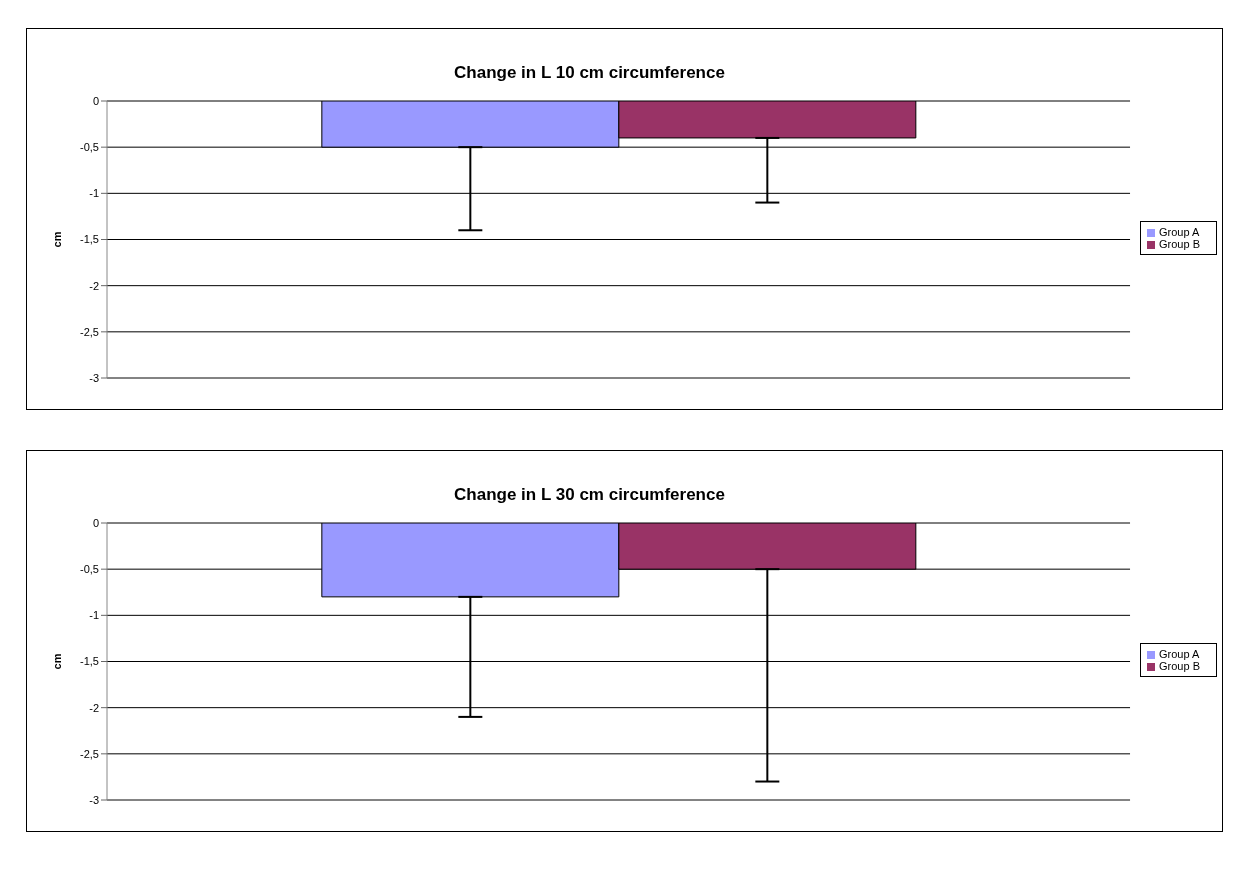  What do you see at coordinates (589, 495) in the screenshot?
I see `chart-title: Change in L 30 cm circumference` at bounding box center [589, 495].